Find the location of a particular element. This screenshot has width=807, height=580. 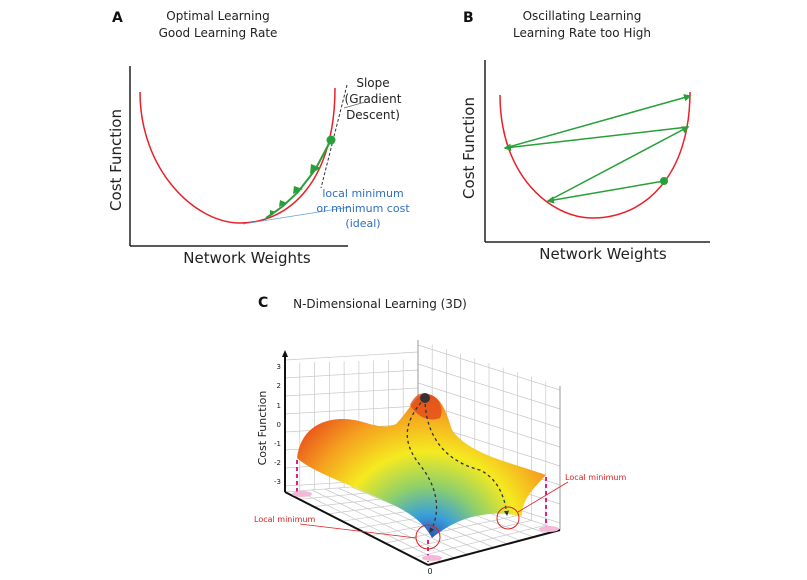

panel-a-xlabel: Network Weights is located at coordinates (247, 258).